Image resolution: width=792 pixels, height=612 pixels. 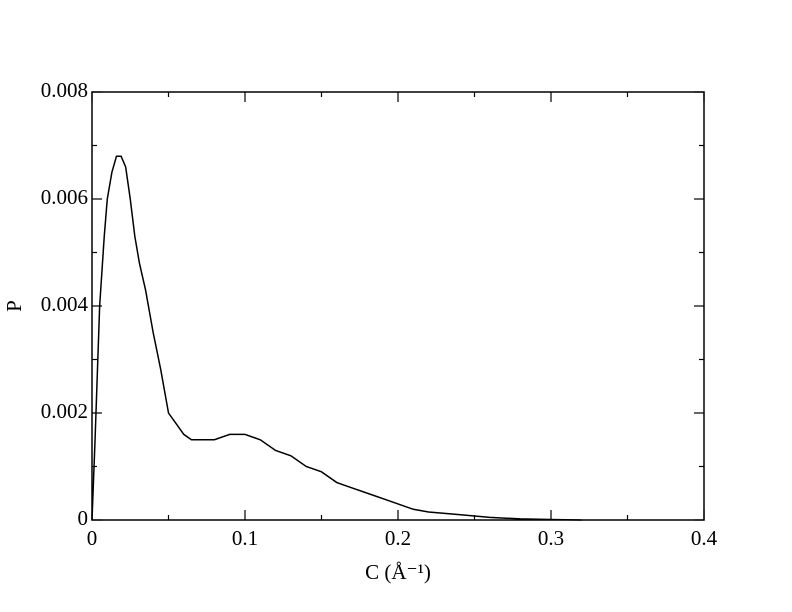 What do you see at coordinates (704, 538) in the screenshot?
I see `x-tick-label: 0.4` at bounding box center [704, 538].